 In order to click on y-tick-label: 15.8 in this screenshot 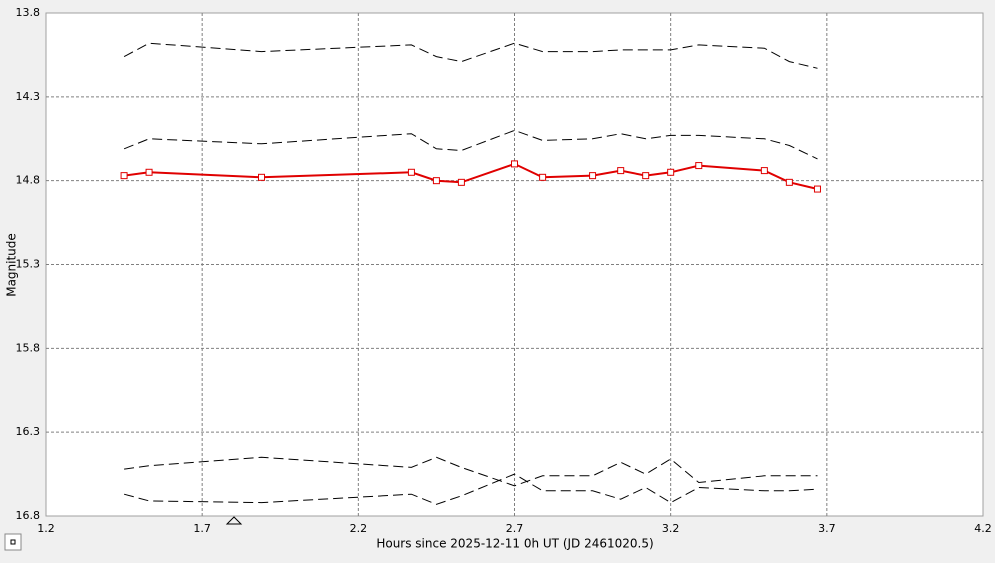, I will do `click(28, 347)`.